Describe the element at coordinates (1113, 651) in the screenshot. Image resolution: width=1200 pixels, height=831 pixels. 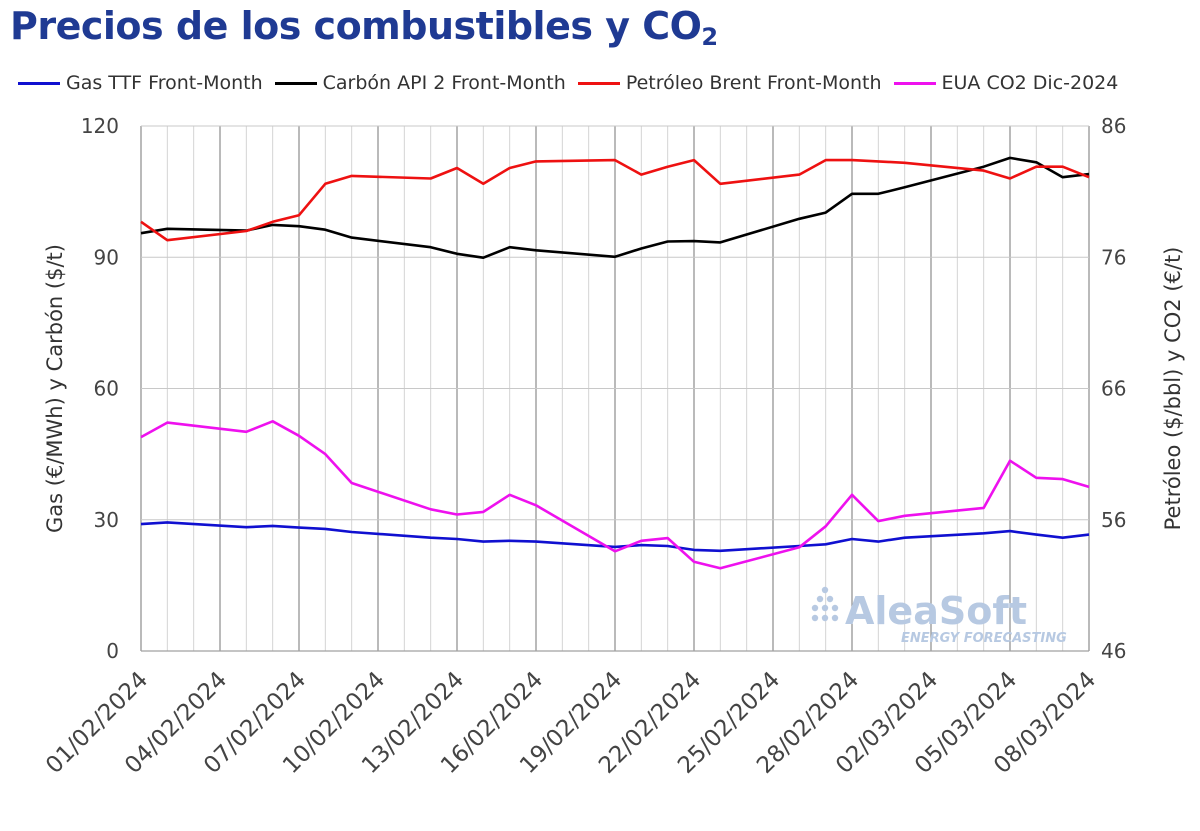
I see `y-right-tick-label: 46` at that location.